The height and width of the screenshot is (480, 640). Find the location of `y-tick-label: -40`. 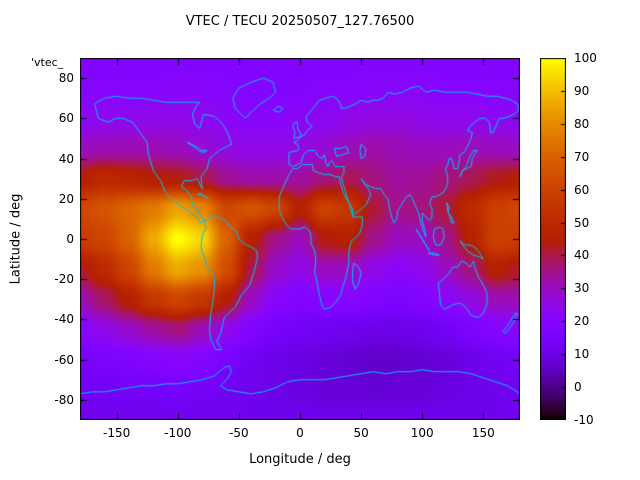

y-tick-label: -40 is located at coordinates (64, 319).